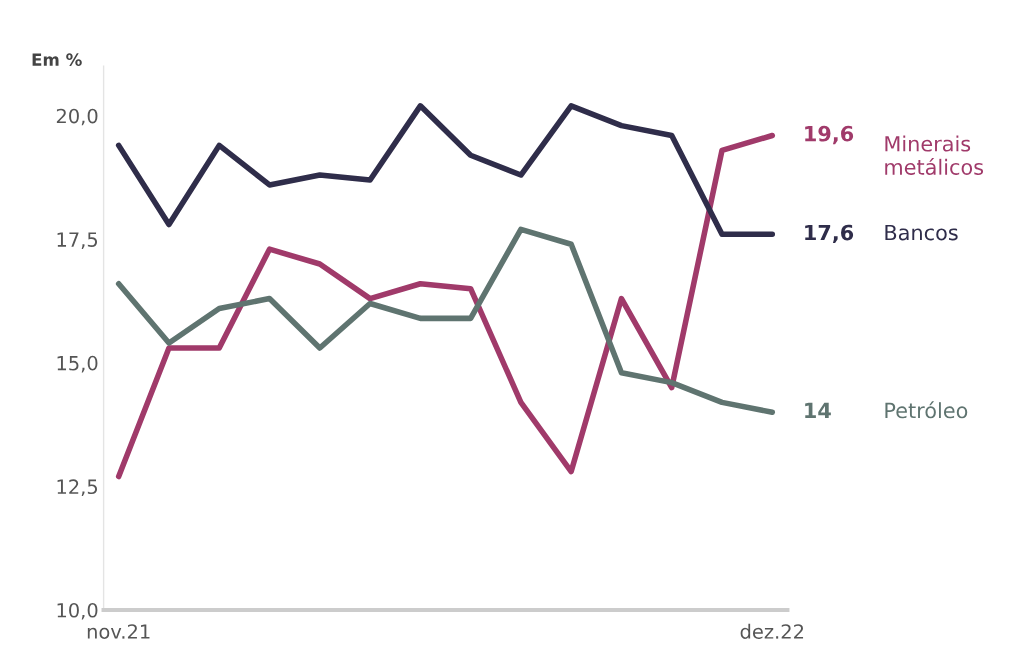 This screenshot has width=1036, height=663. Describe the element at coordinates (829, 234) in the screenshot. I see `data-label: 17,6` at that location.